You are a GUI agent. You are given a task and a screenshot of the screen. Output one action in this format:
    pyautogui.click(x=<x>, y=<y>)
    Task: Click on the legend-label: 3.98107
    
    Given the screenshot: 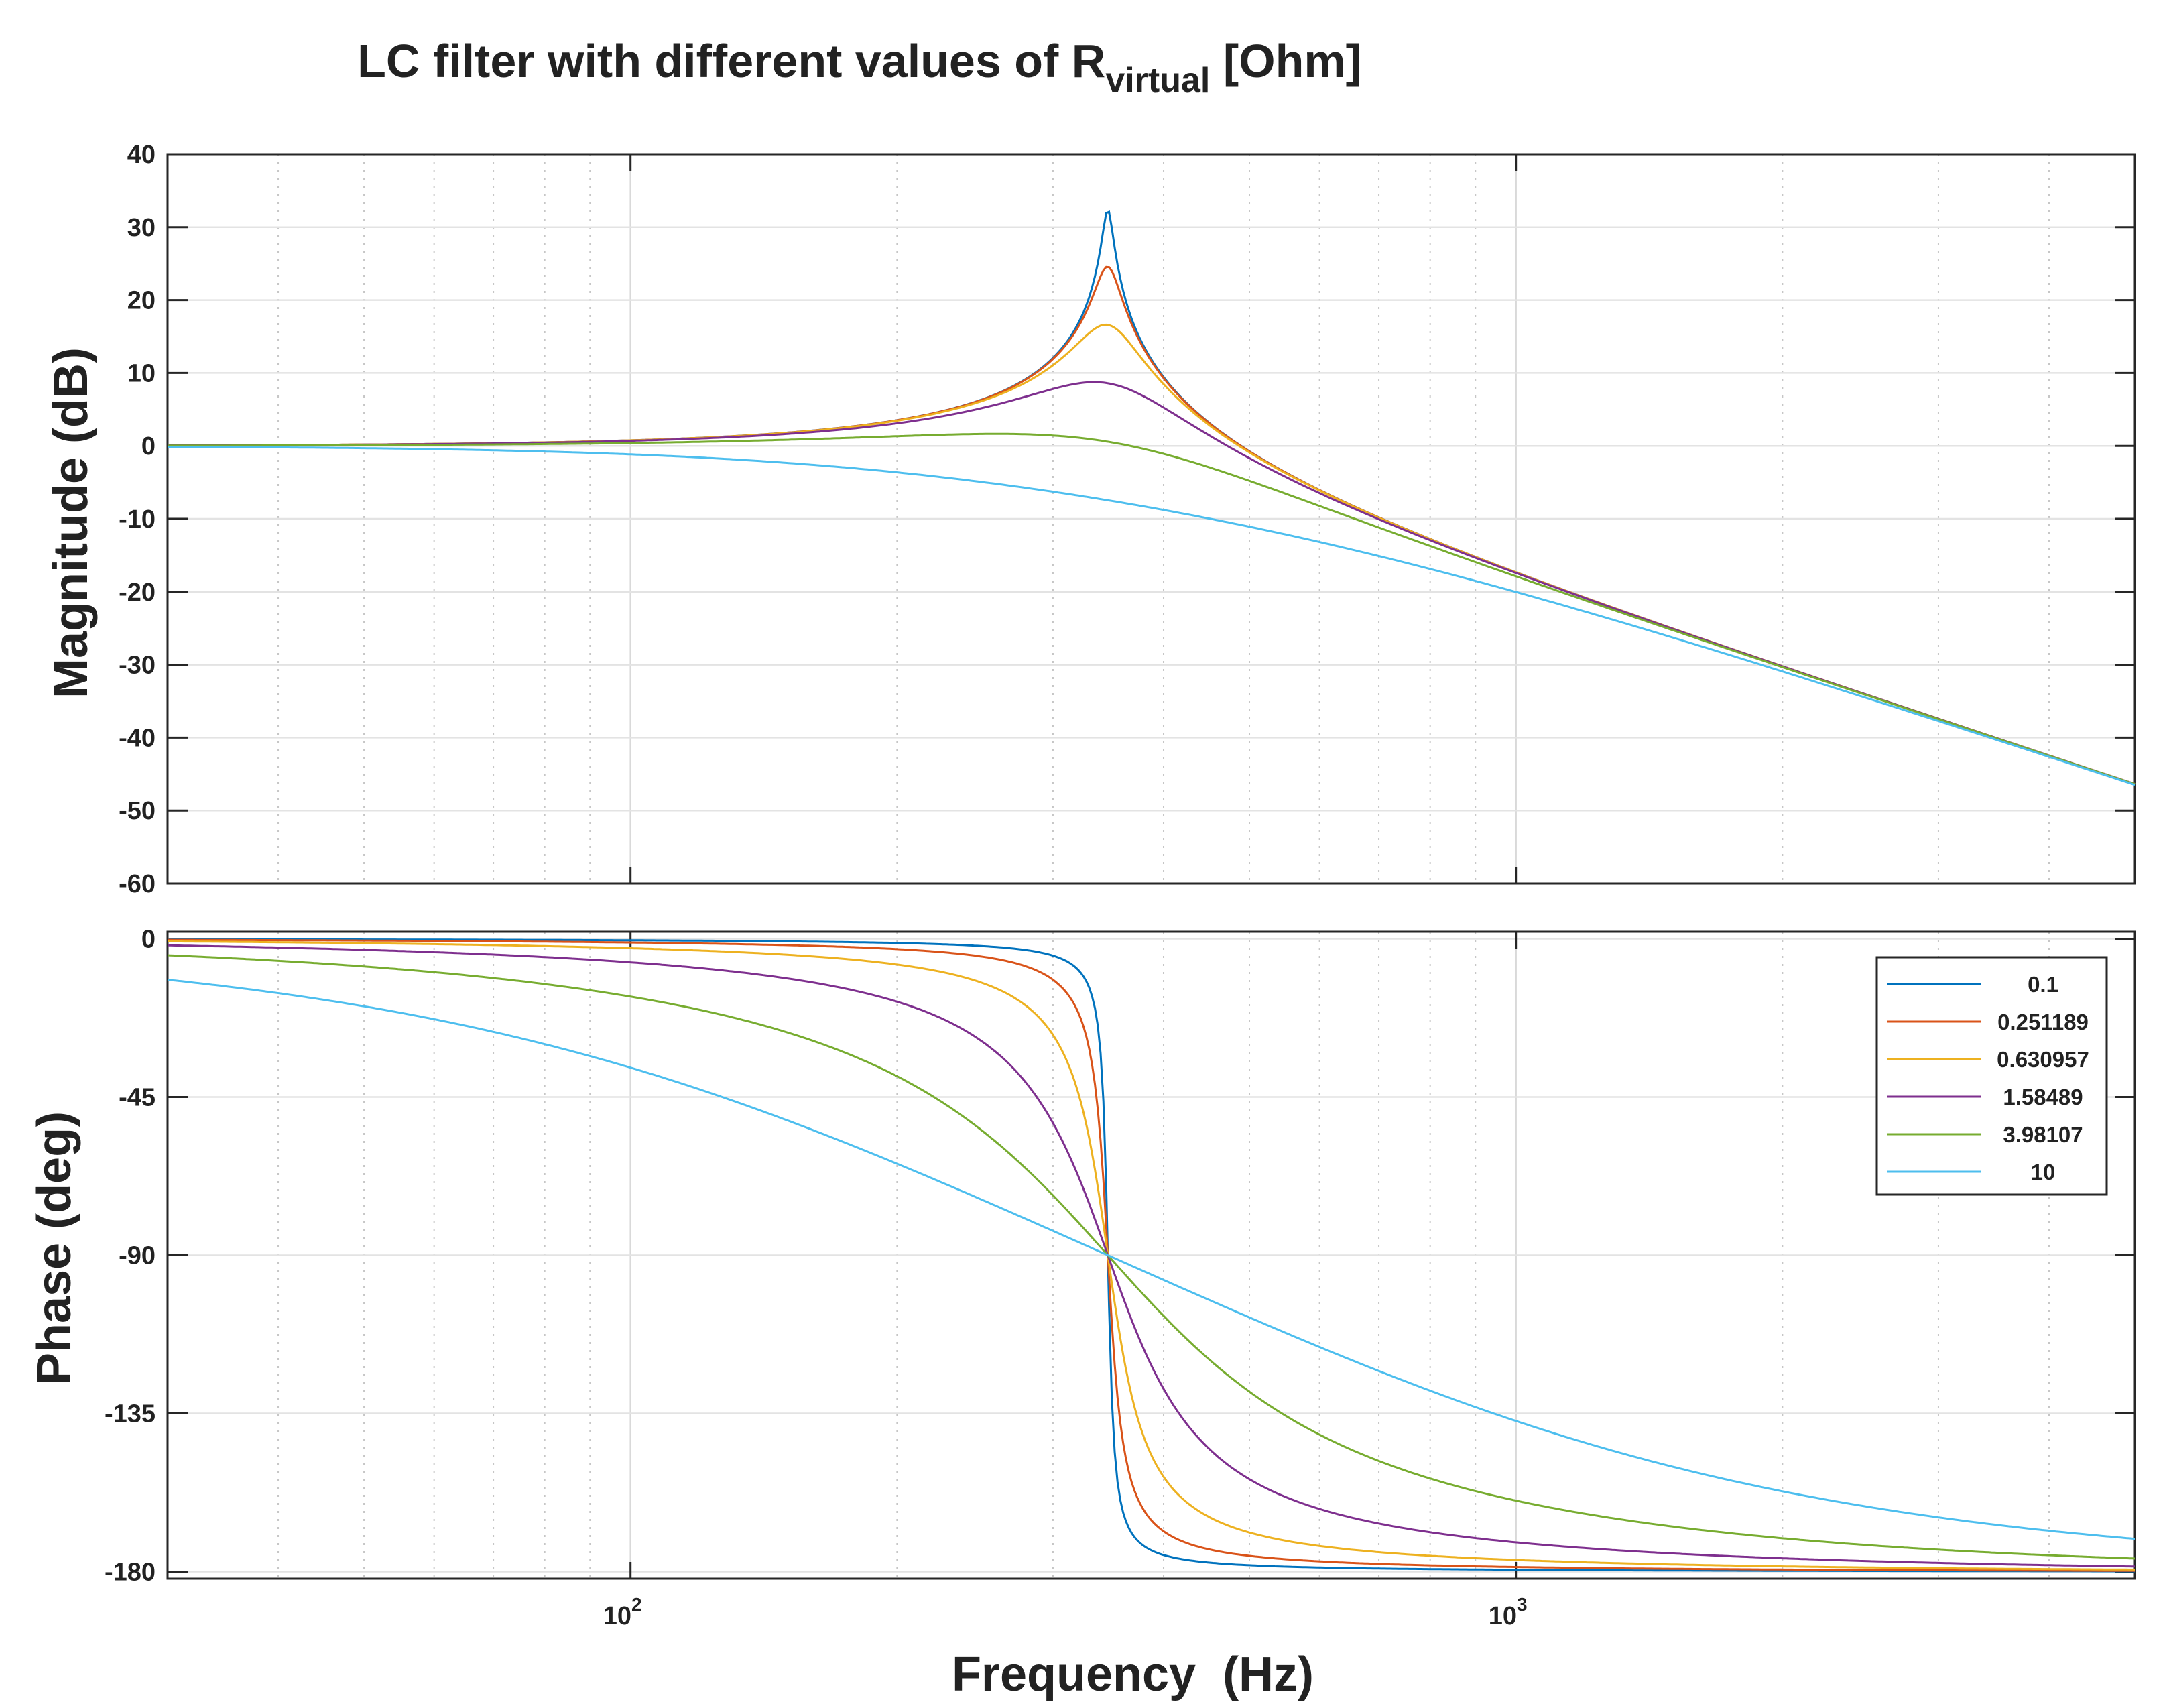 What is the action you would take?
    pyautogui.click(x=2043, y=1134)
    